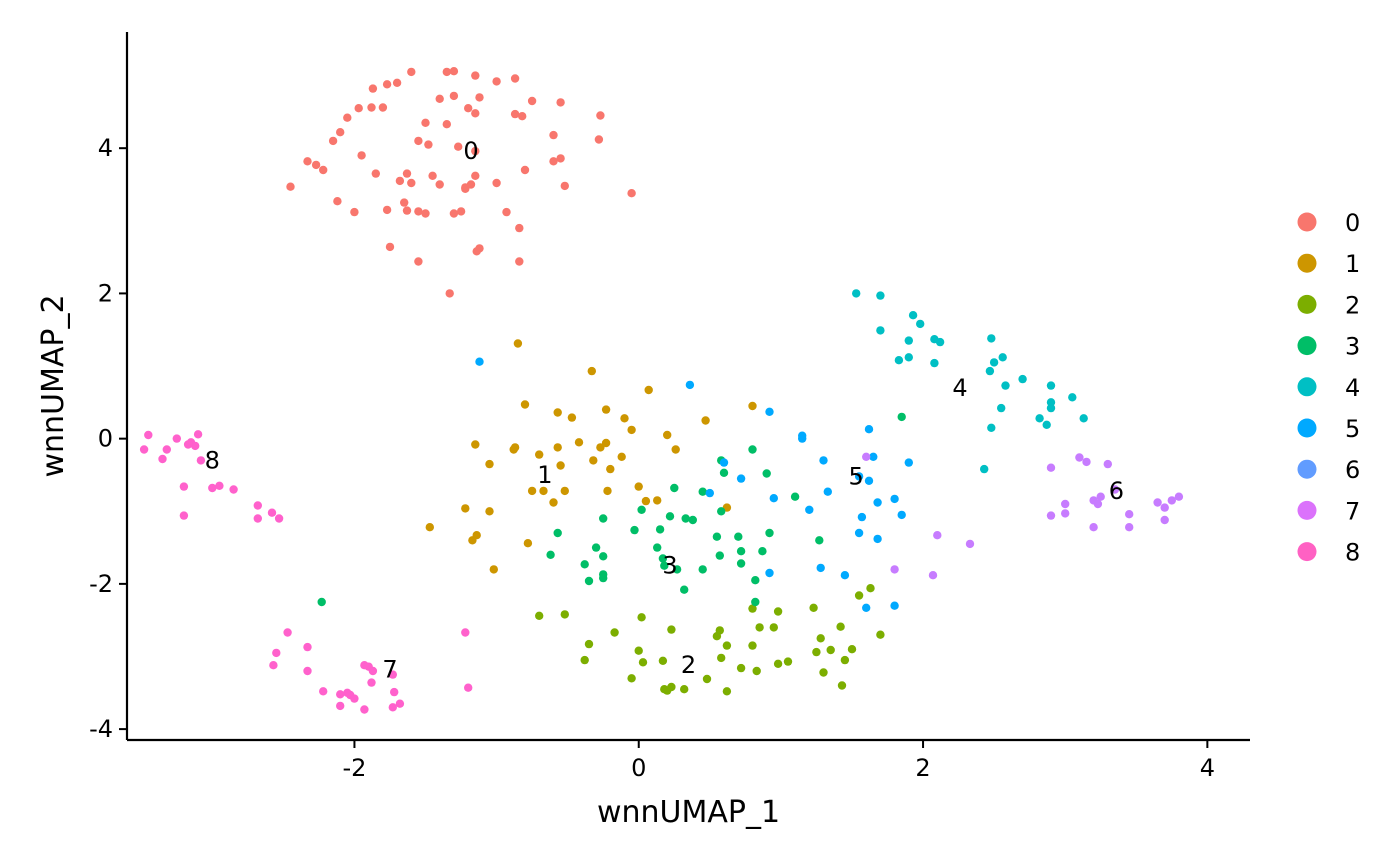  I want to click on cluster-label-6: 6, so click(1116, 491).